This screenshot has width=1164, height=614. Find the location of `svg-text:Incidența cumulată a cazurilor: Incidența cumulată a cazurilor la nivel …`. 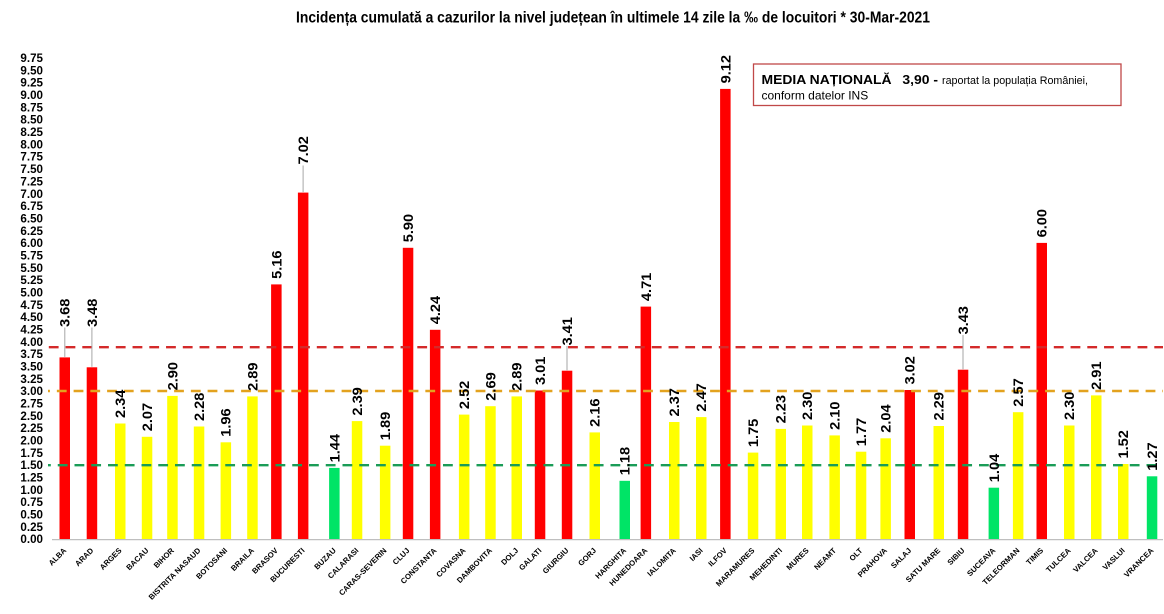

svg-text:Incidența cumulată a cazurilor: Incidența cumulată a cazurilor la nivel … is located at coordinates (613, 18).